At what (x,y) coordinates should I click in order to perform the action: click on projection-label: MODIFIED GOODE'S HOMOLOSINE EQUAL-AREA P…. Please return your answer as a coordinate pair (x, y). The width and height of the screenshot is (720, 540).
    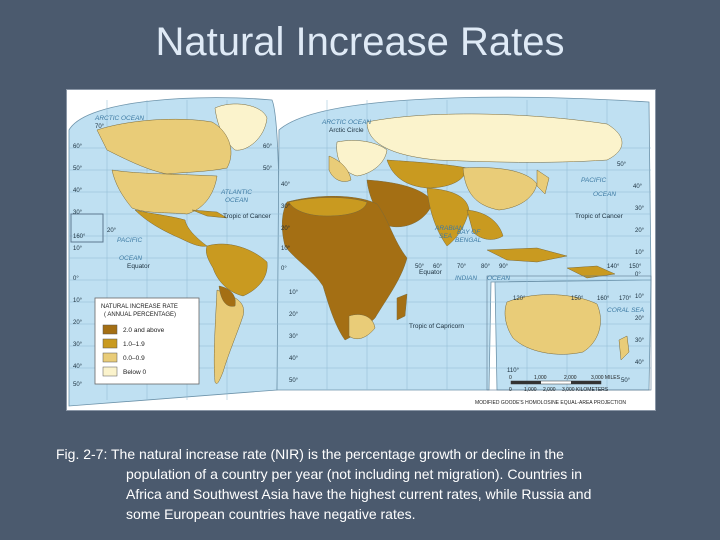
    Looking at the image, I should click on (550, 403).